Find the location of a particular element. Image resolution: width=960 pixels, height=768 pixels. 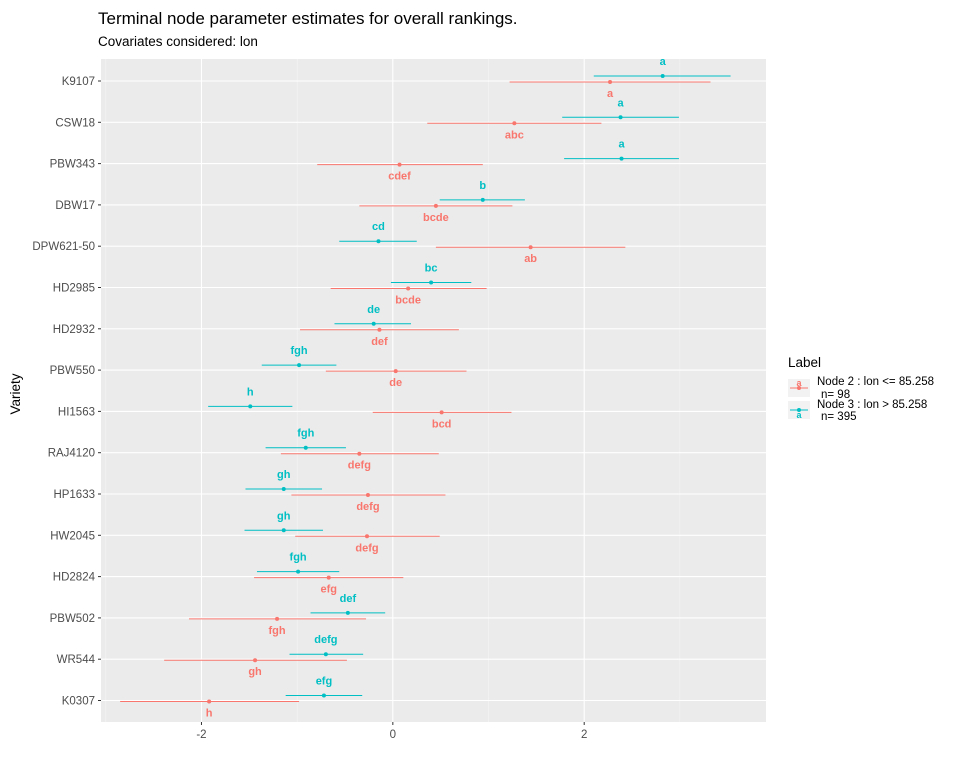

y-tick-label: PBW502 is located at coordinates (72, 619).